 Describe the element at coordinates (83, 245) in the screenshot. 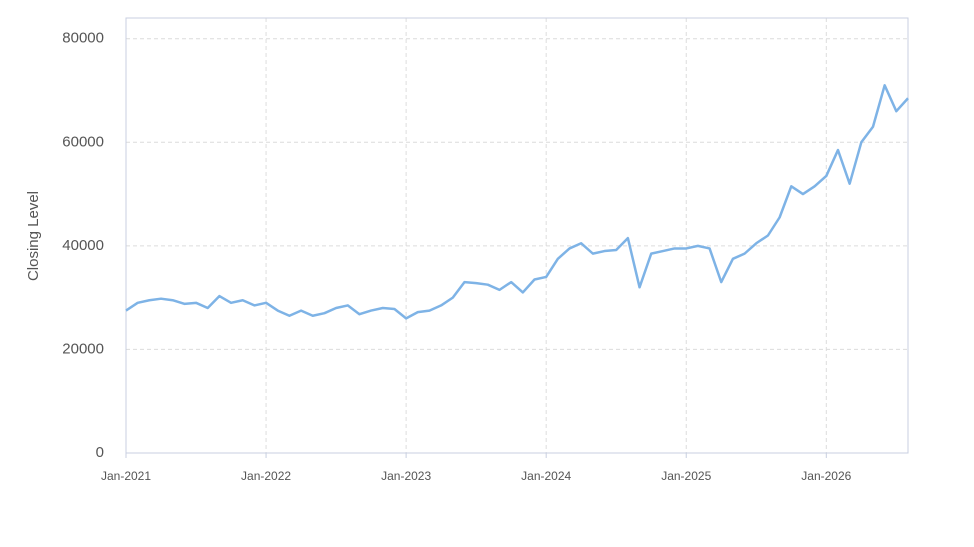

I see `y-tick-label: 40000` at that location.